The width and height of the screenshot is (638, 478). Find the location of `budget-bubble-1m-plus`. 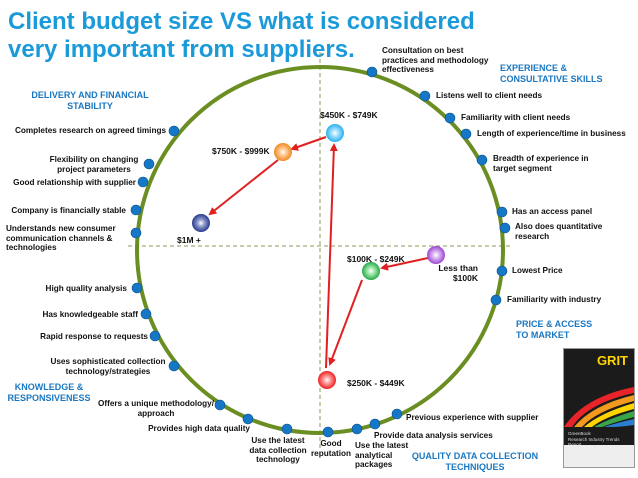

budget-bubble-1m-plus is located at coordinates (201, 223).